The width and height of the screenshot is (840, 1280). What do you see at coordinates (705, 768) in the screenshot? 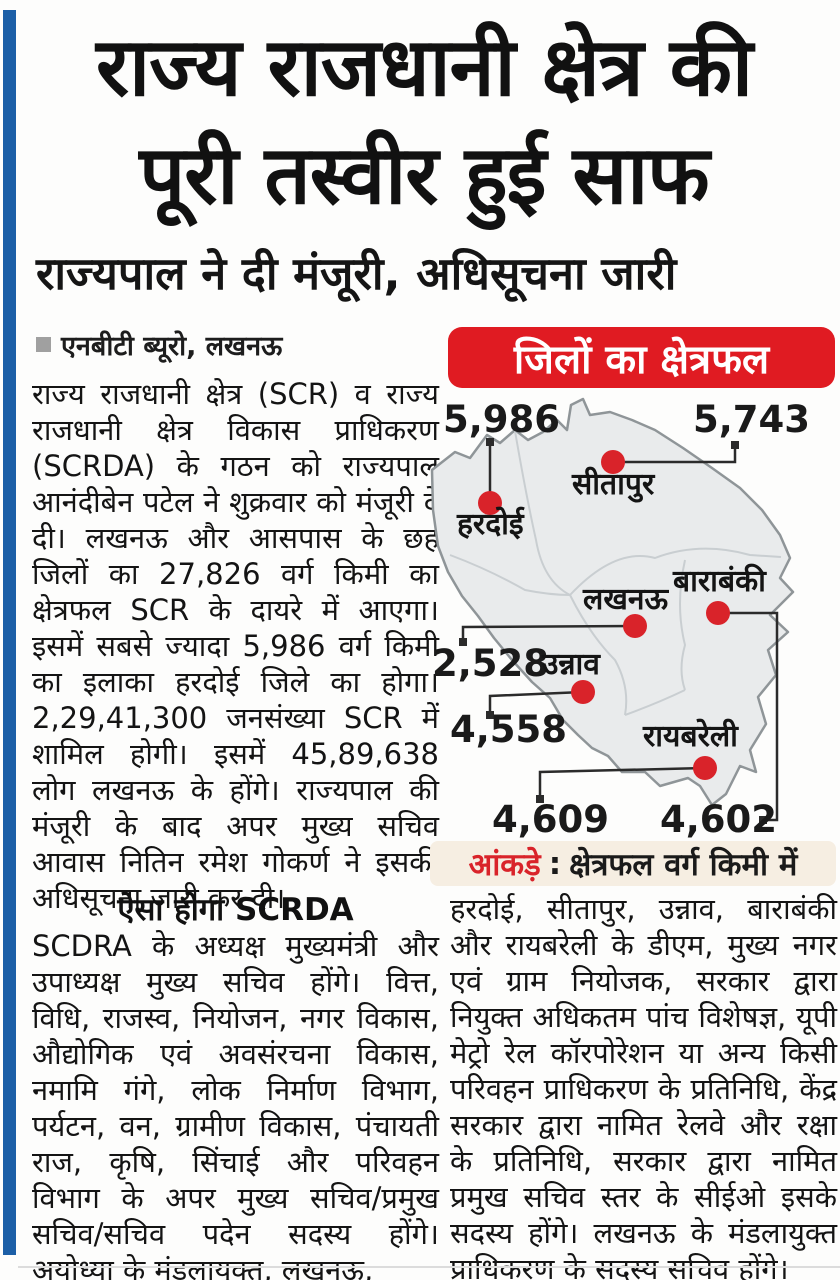
I see `district-dot-raebareli` at bounding box center [705, 768].